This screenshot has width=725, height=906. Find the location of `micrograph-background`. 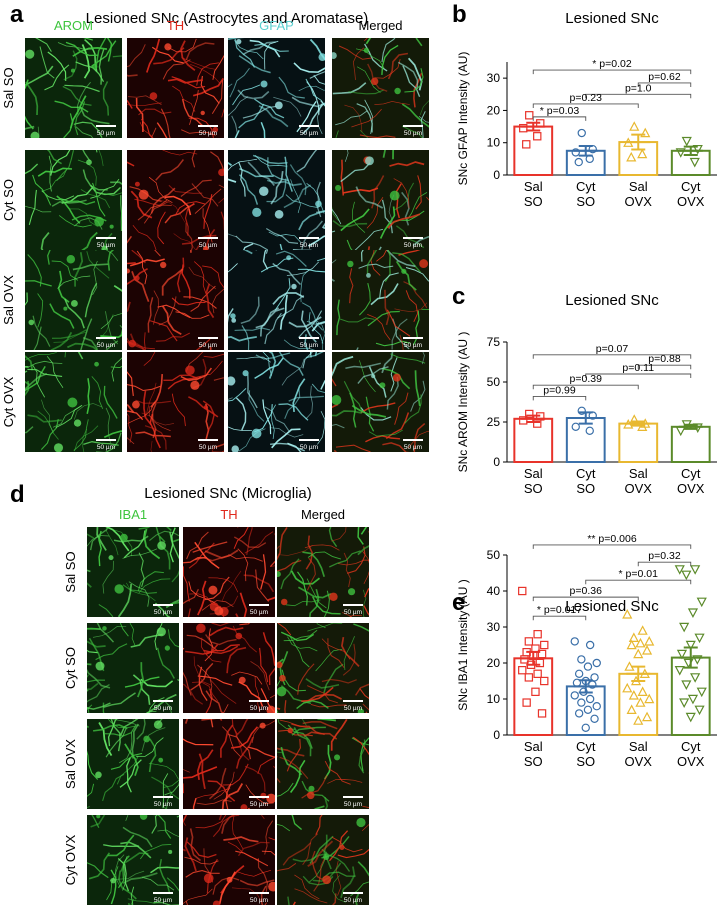

micrograph-background is located at coordinates (323, 860).